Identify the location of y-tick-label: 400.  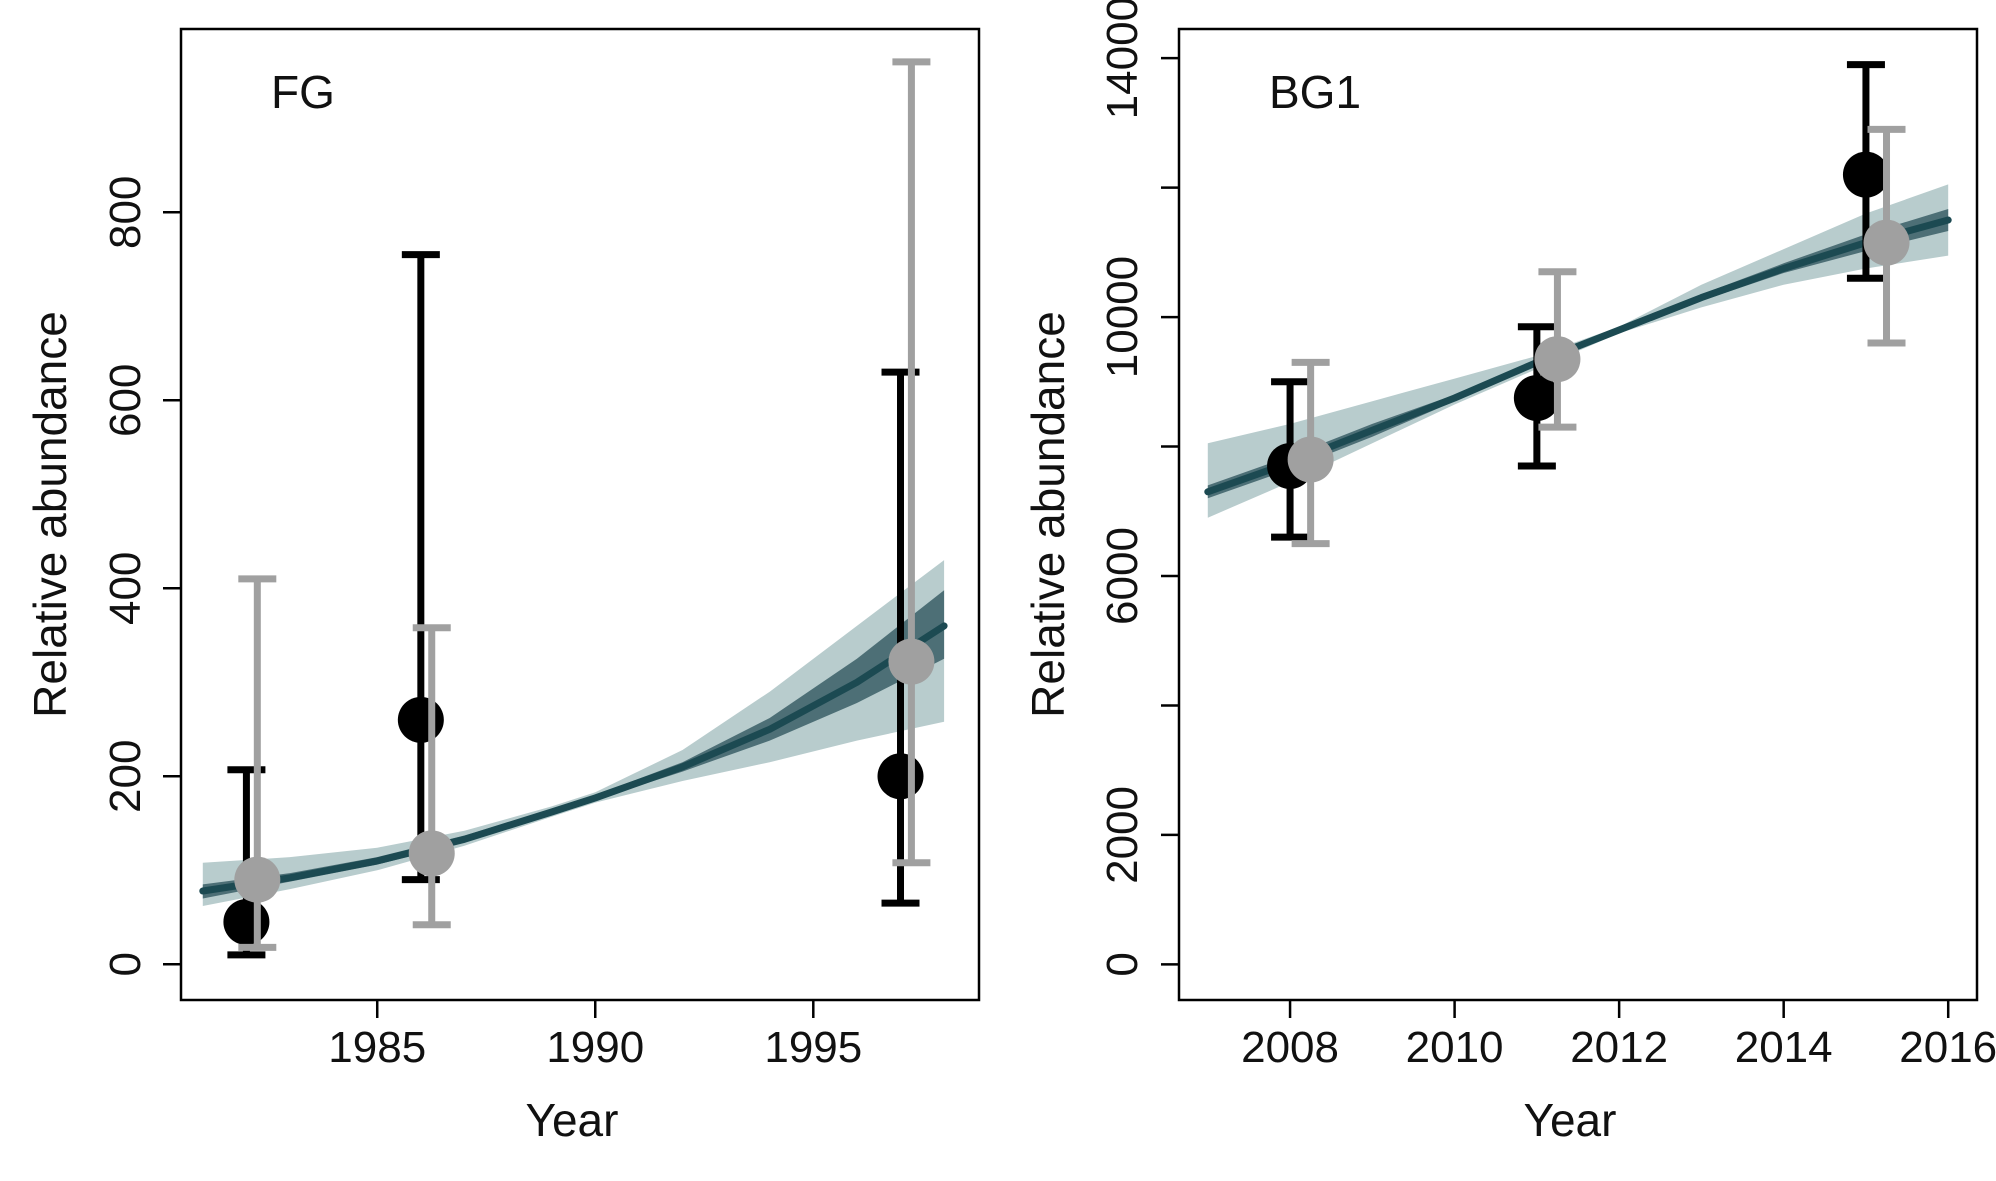
(125, 588).